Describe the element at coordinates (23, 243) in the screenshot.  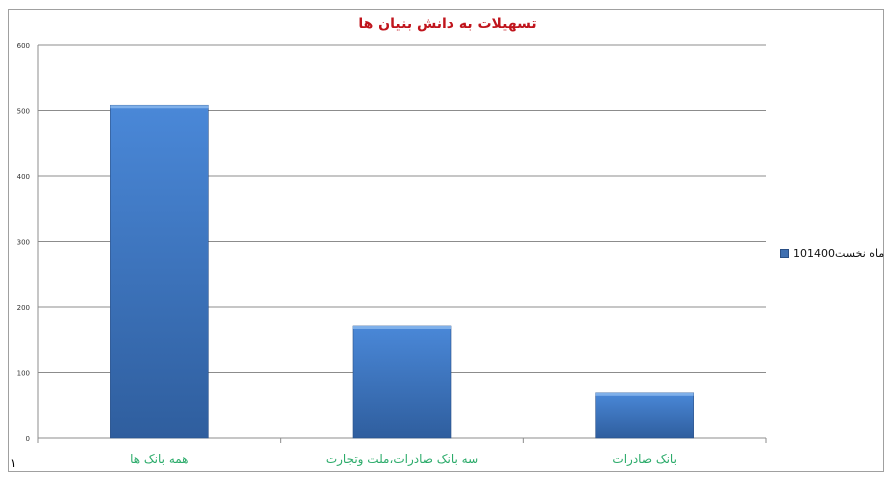
I see `y-tick-label: 300` at that location.